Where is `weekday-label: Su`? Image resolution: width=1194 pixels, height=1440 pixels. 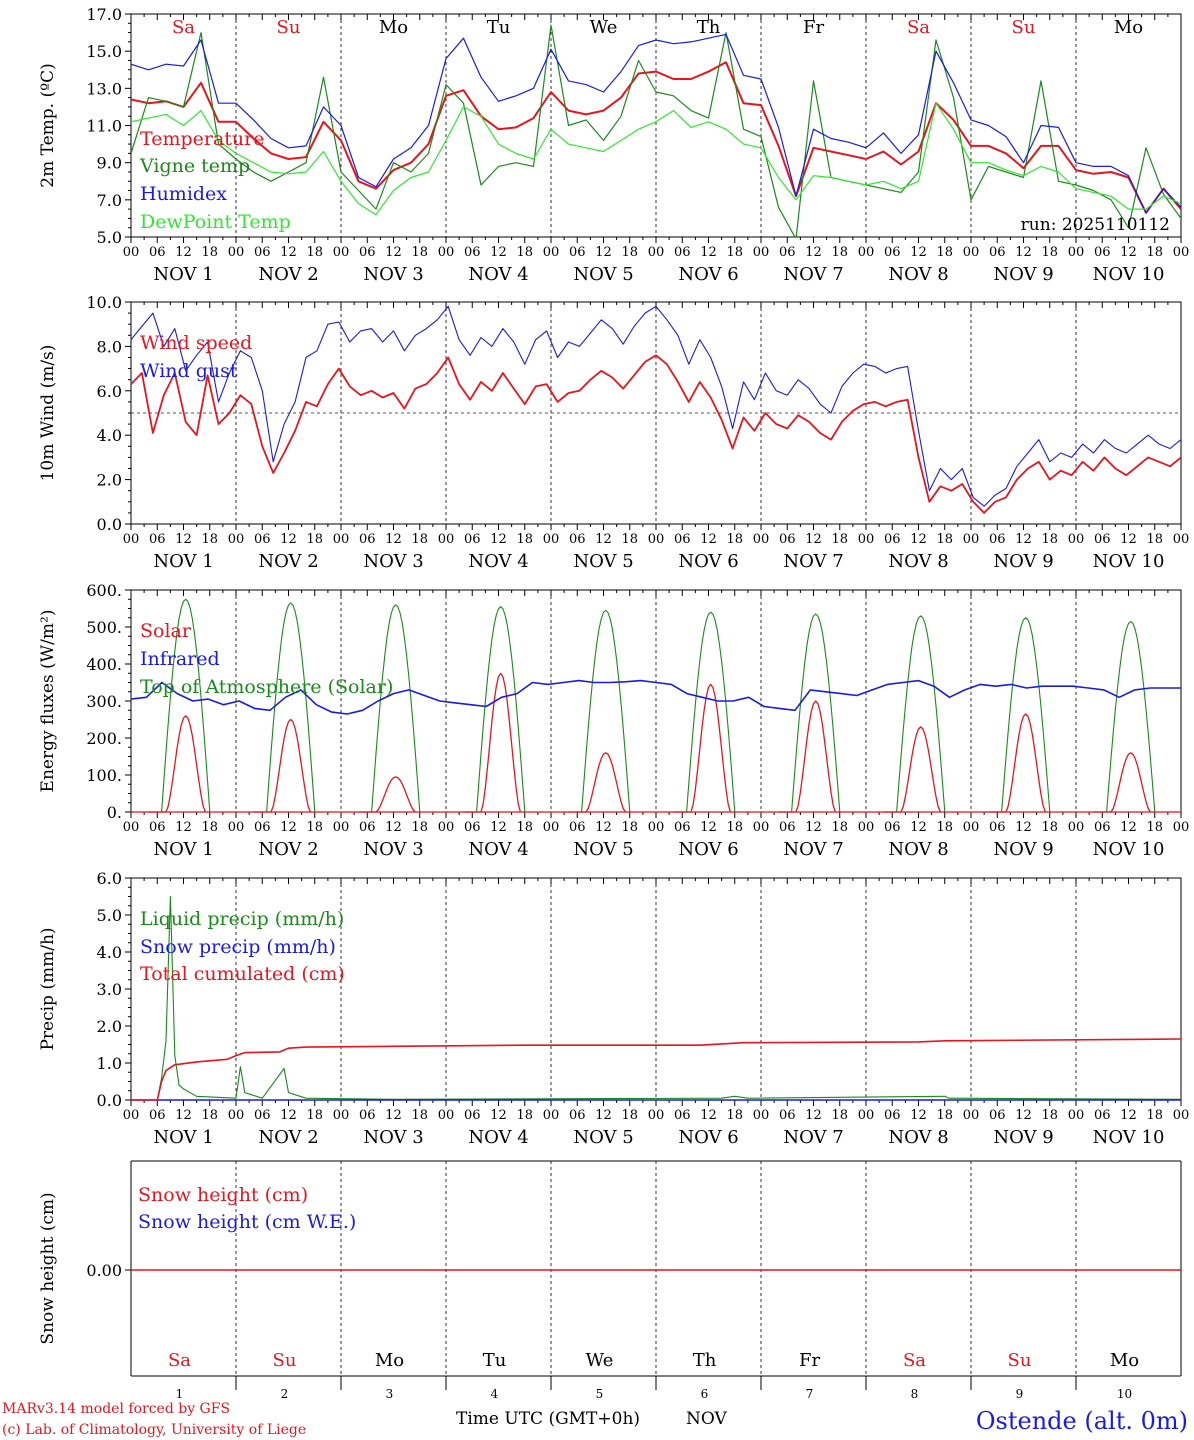
weekday-label: Su is located at coordinates (289, 27).